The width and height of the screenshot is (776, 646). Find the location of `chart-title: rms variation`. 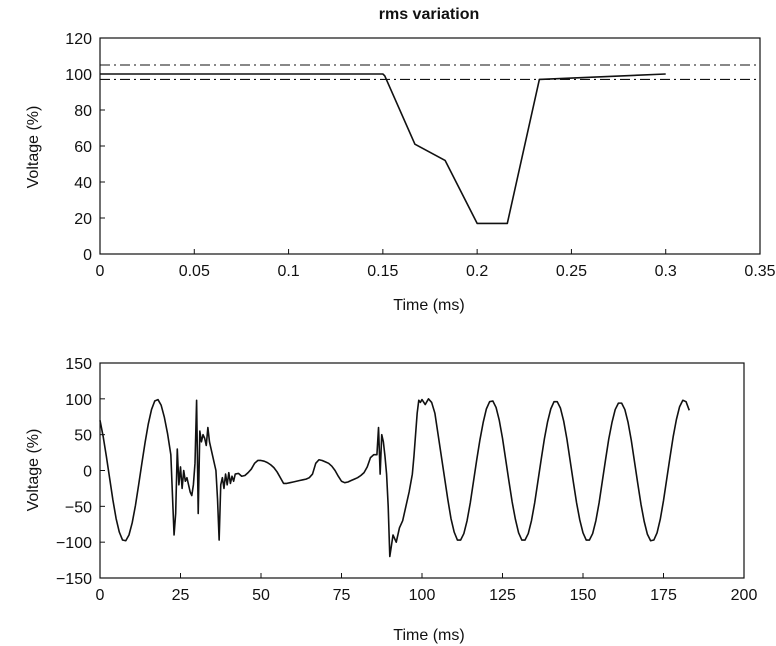

chart-title: rms variation is located at coordinates (429, 14).